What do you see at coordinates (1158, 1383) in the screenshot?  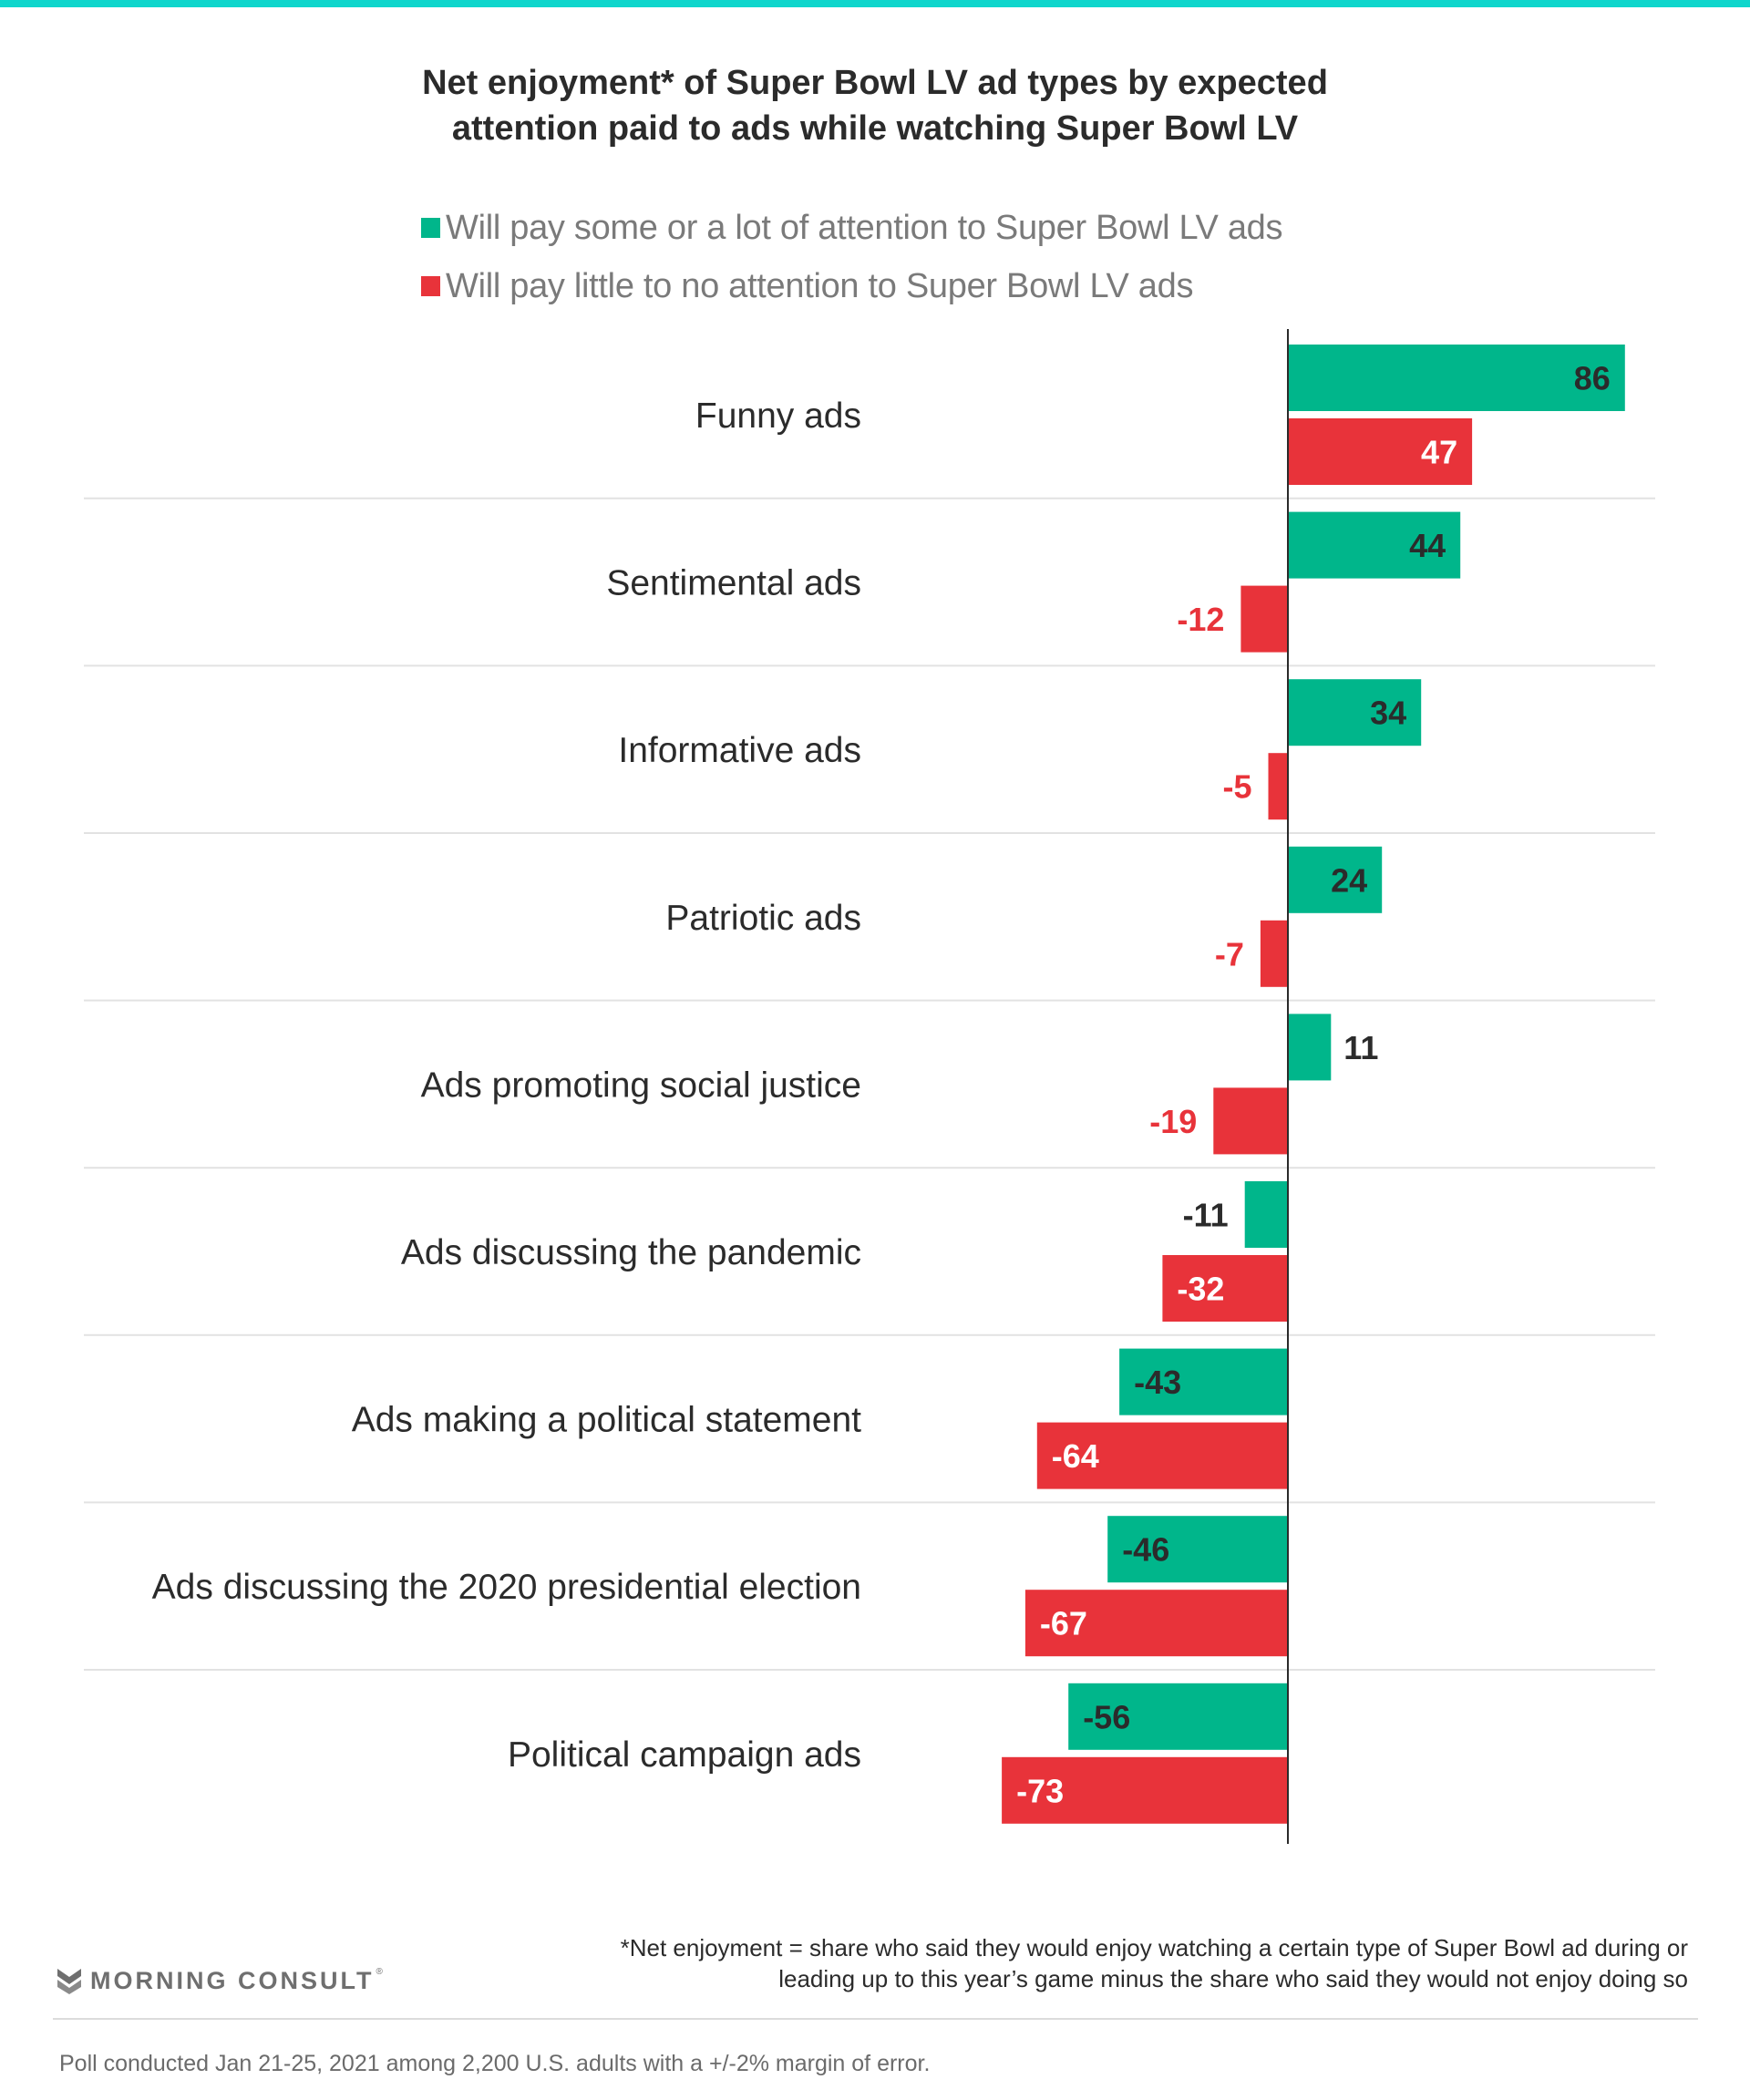 I see `value-label: -43` at bounding box center [1158, 1383].